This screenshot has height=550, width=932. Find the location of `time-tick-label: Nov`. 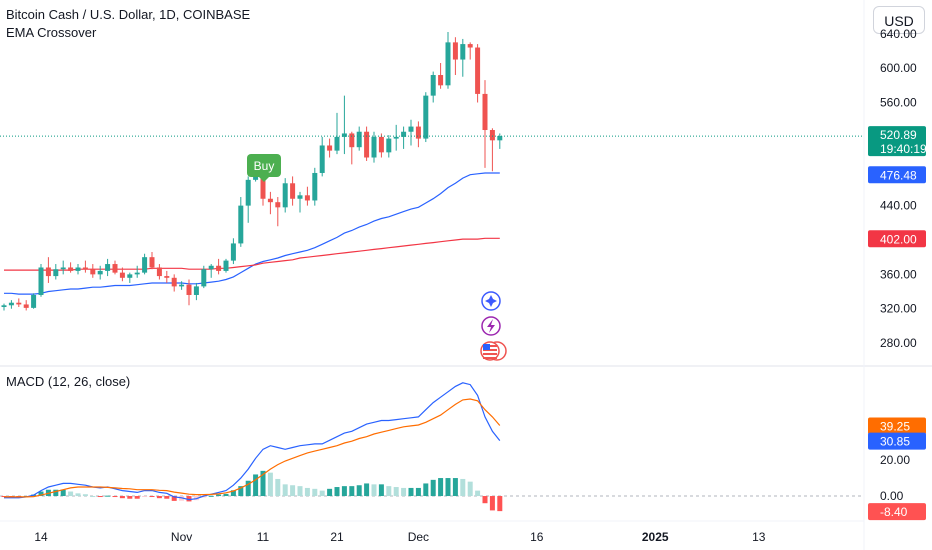

time-tick-label: Nov is located at coordinates (181, 537).